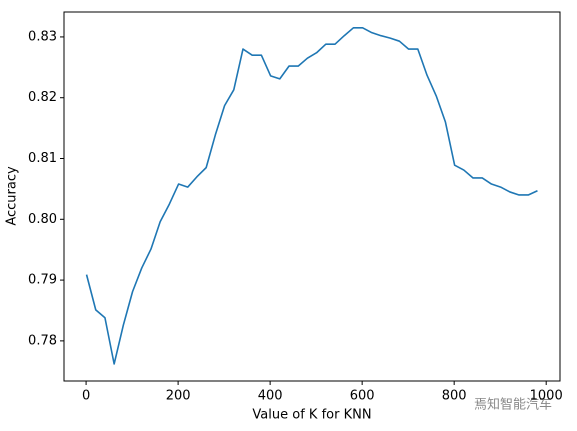  What do you see at coordinates (178, 396) in the screenshot?
I see `x-tick-label: 200` at bounding box center [178, 396].